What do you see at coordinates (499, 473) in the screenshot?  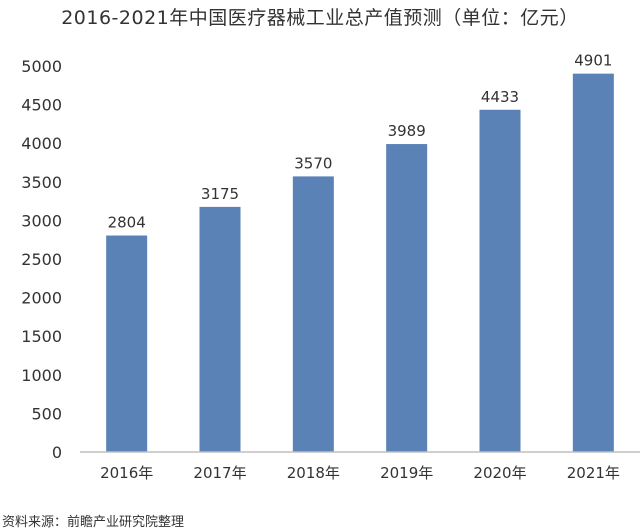 I see `x-tick-label: 2020年` at bounding box center [499, 473].